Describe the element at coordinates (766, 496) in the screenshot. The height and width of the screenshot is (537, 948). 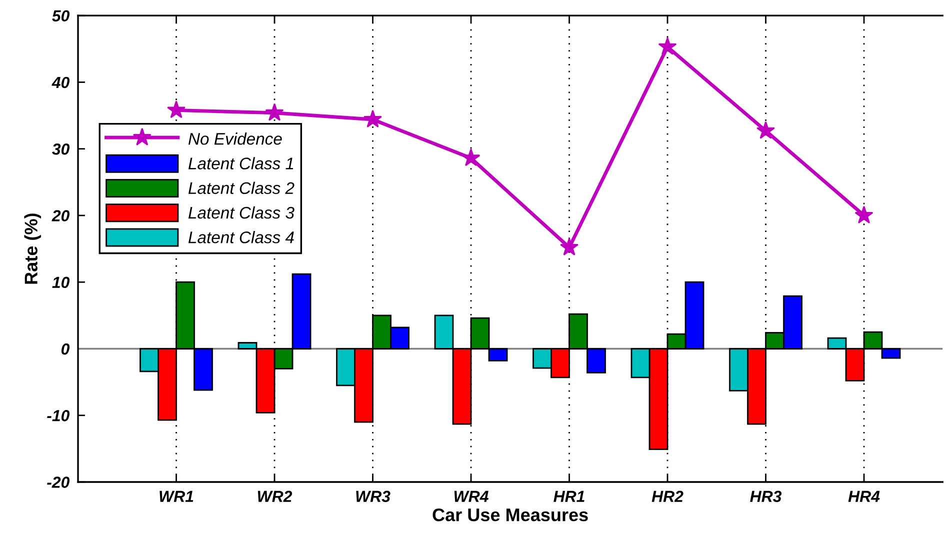
I see `x-tick-label: HR3` at that location.